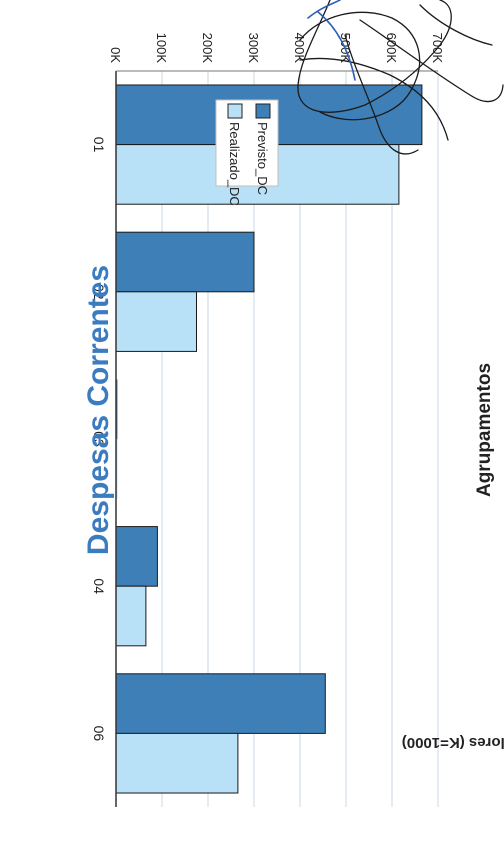  I want to click on value-tick-label: 600K, so click(391, 48).